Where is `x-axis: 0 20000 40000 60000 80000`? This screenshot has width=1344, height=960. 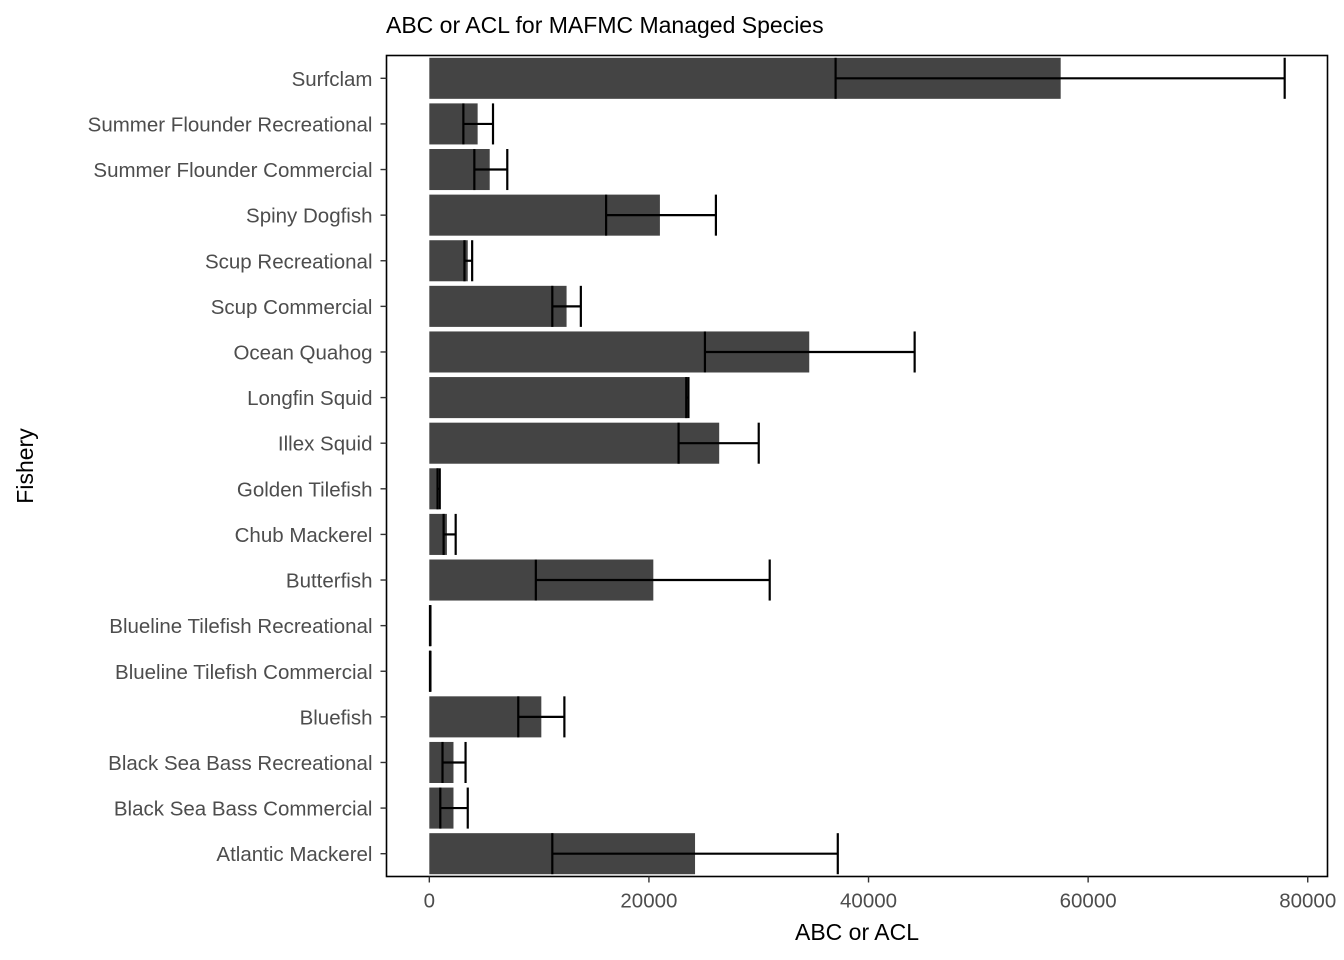
x-axis: 0 20000 40000 60000 80000 is located at coordinates (880, 894).